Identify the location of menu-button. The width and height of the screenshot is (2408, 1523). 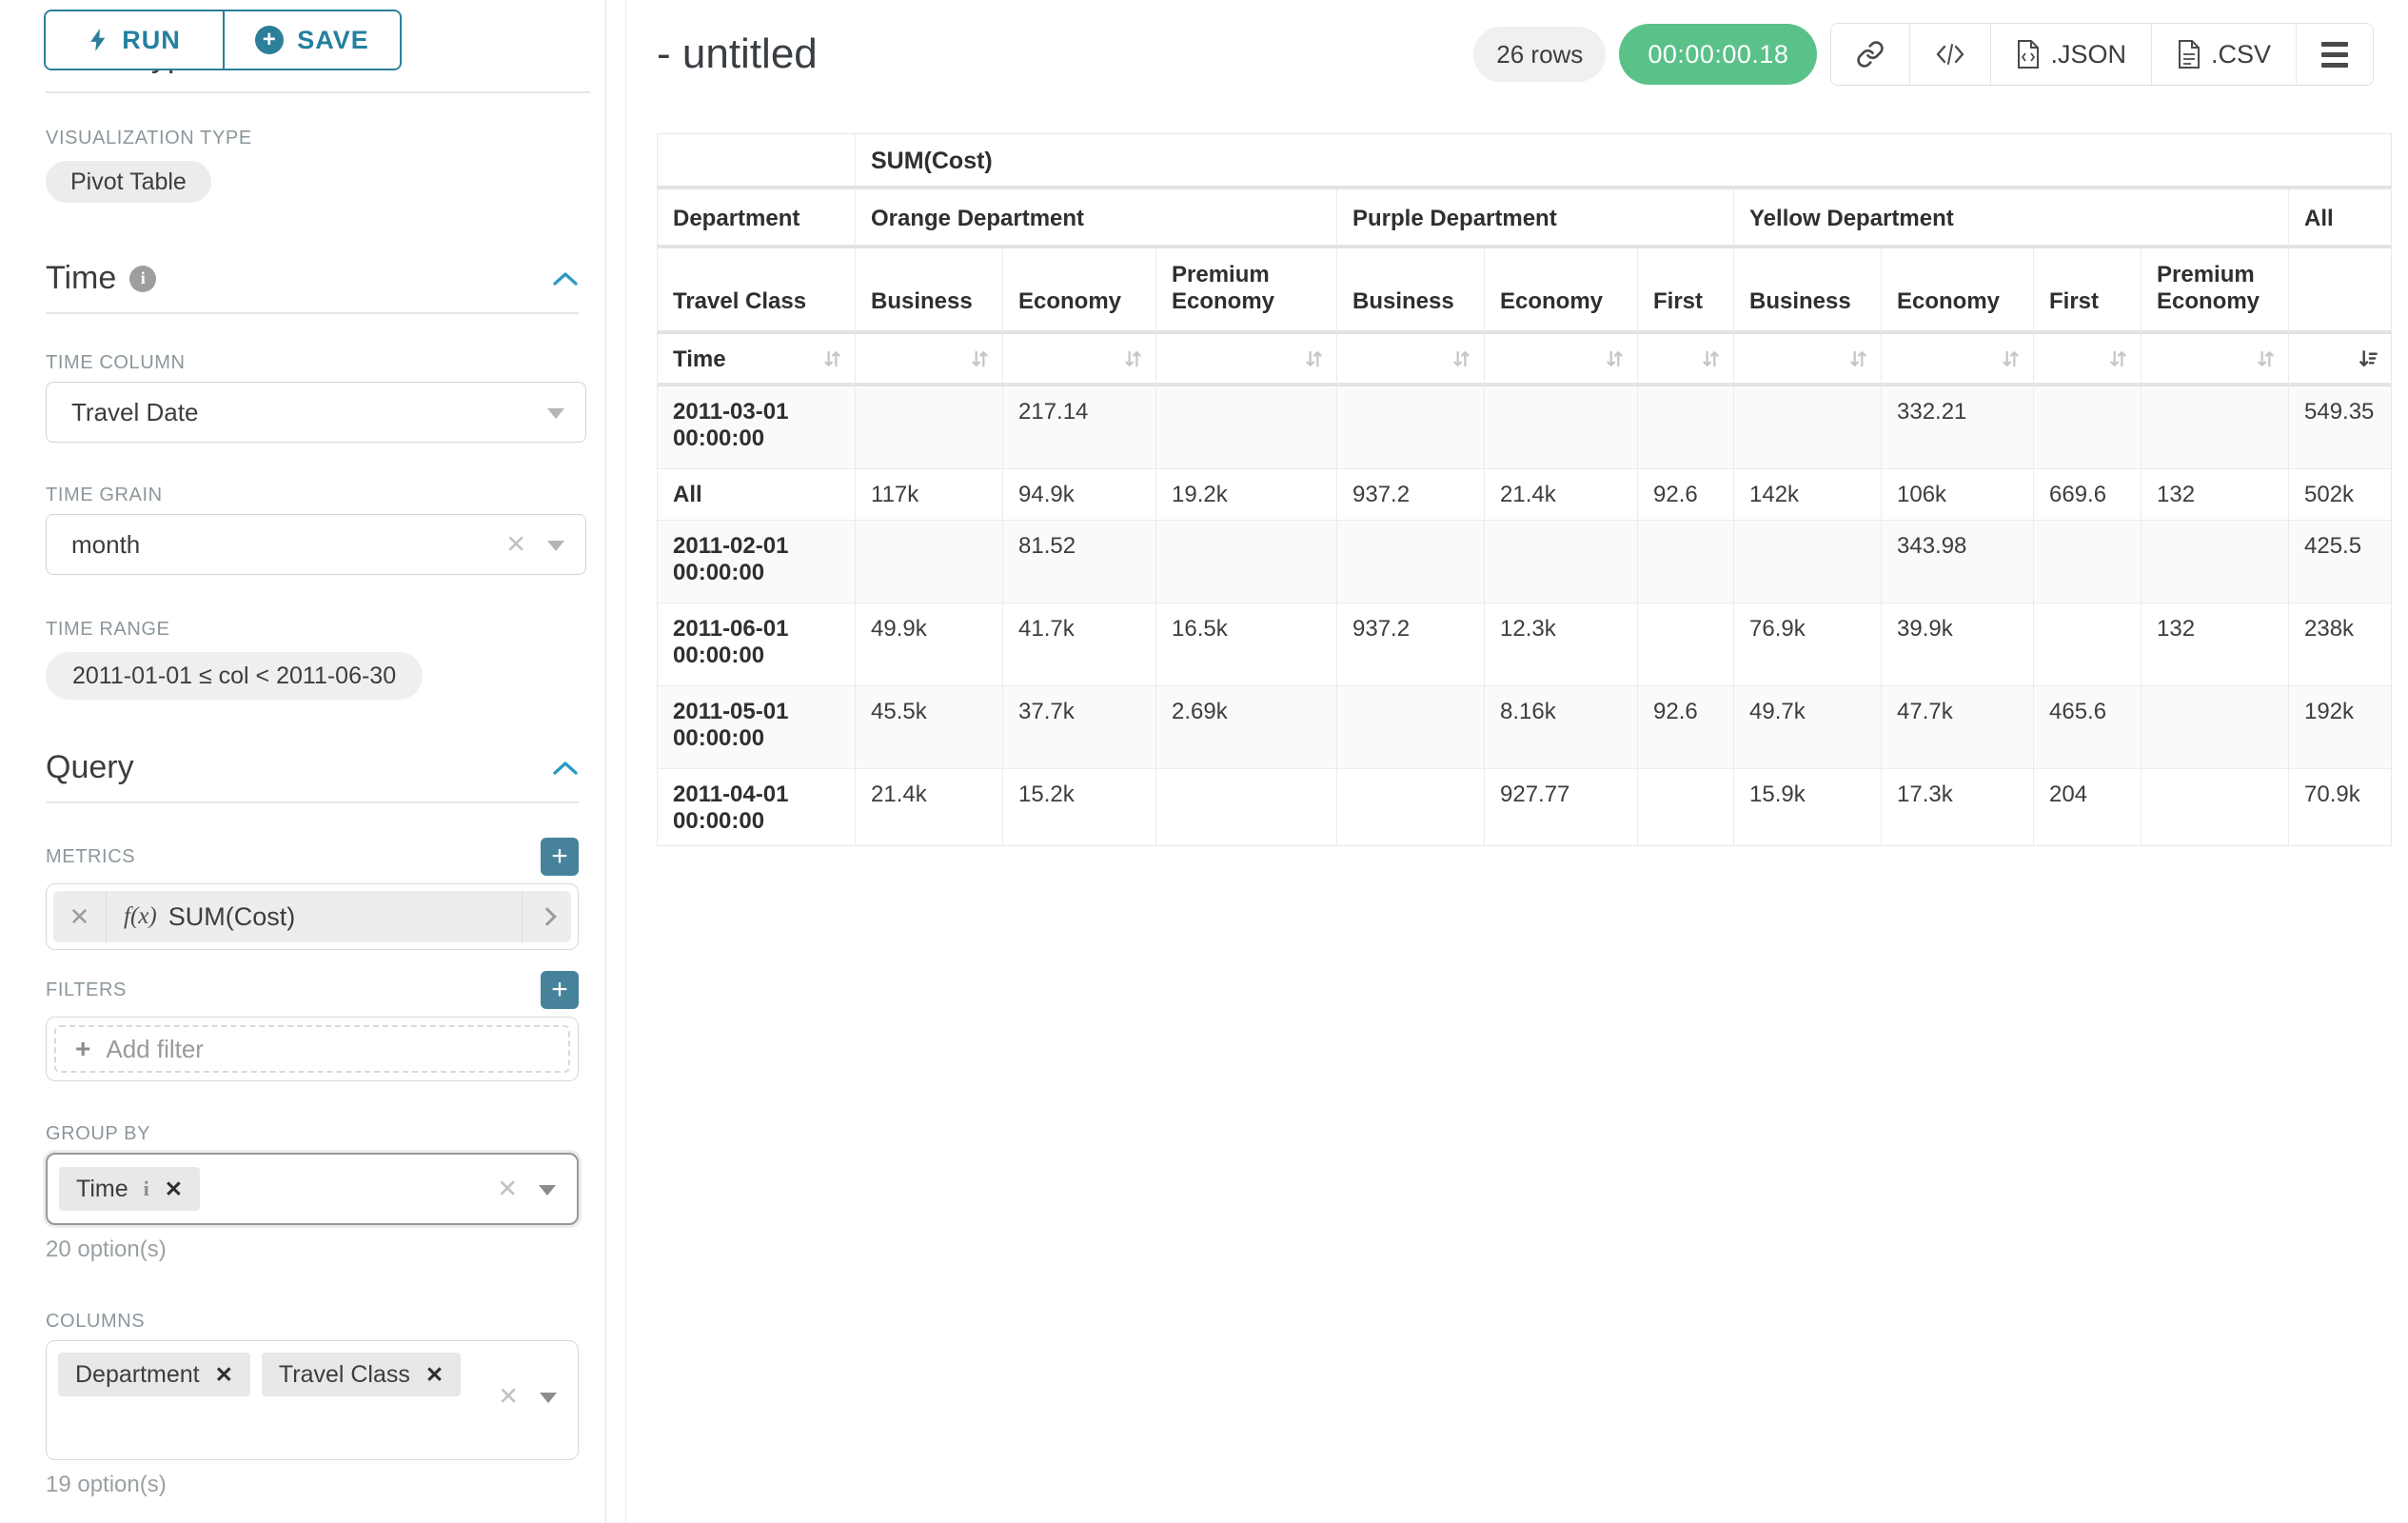
(2334, 55).